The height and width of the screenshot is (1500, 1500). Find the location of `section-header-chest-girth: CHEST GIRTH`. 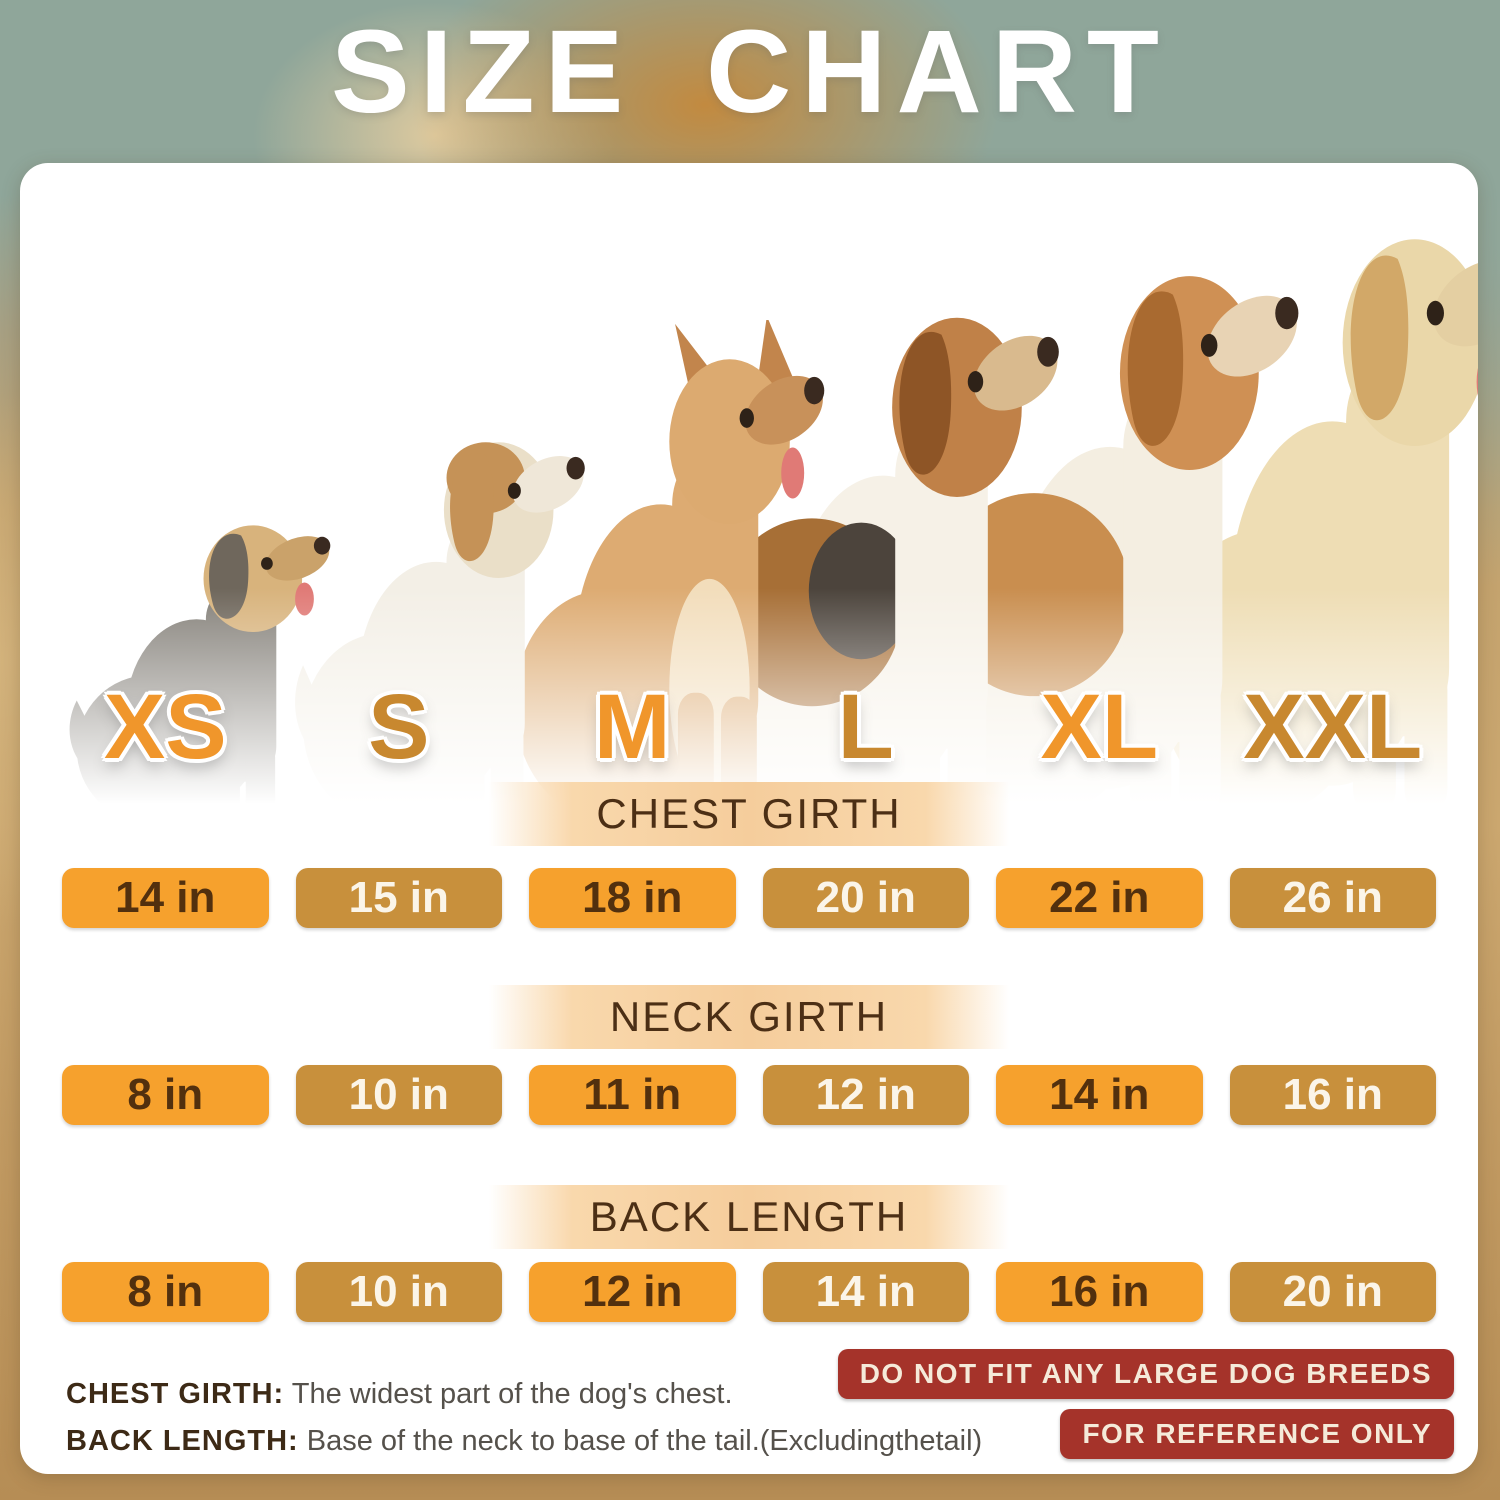

section-header-chest-girth: CHEST GIRTH is located at coordinates (749, 814).